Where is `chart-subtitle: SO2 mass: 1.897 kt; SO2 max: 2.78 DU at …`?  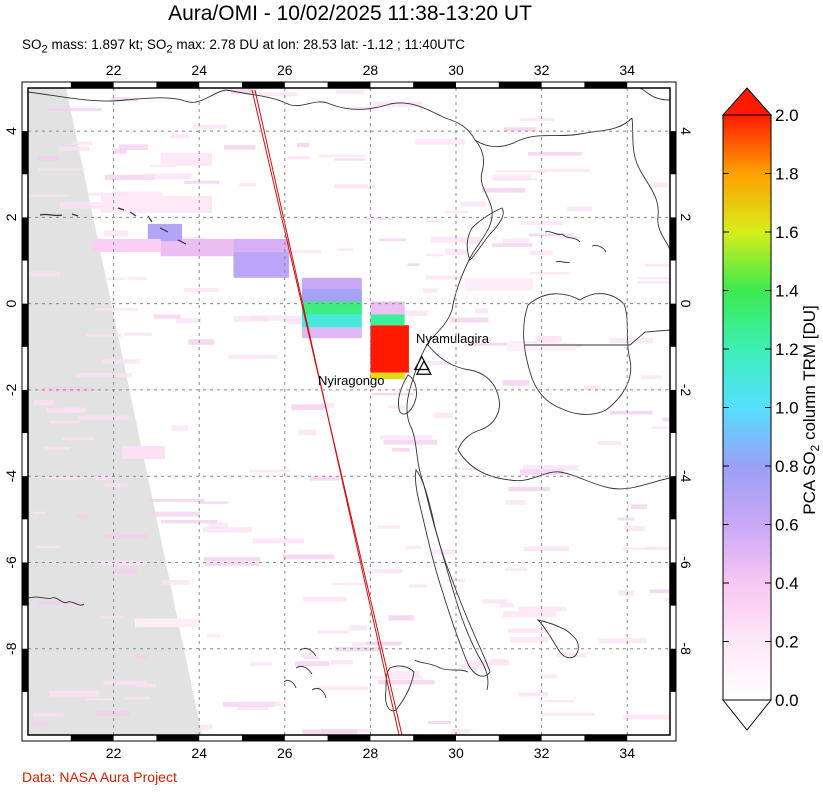
chart-subtitle: SO2 mass: 1.897 kt; SO2 max: 2.78 DU at … is located at coordinates (243, 46).